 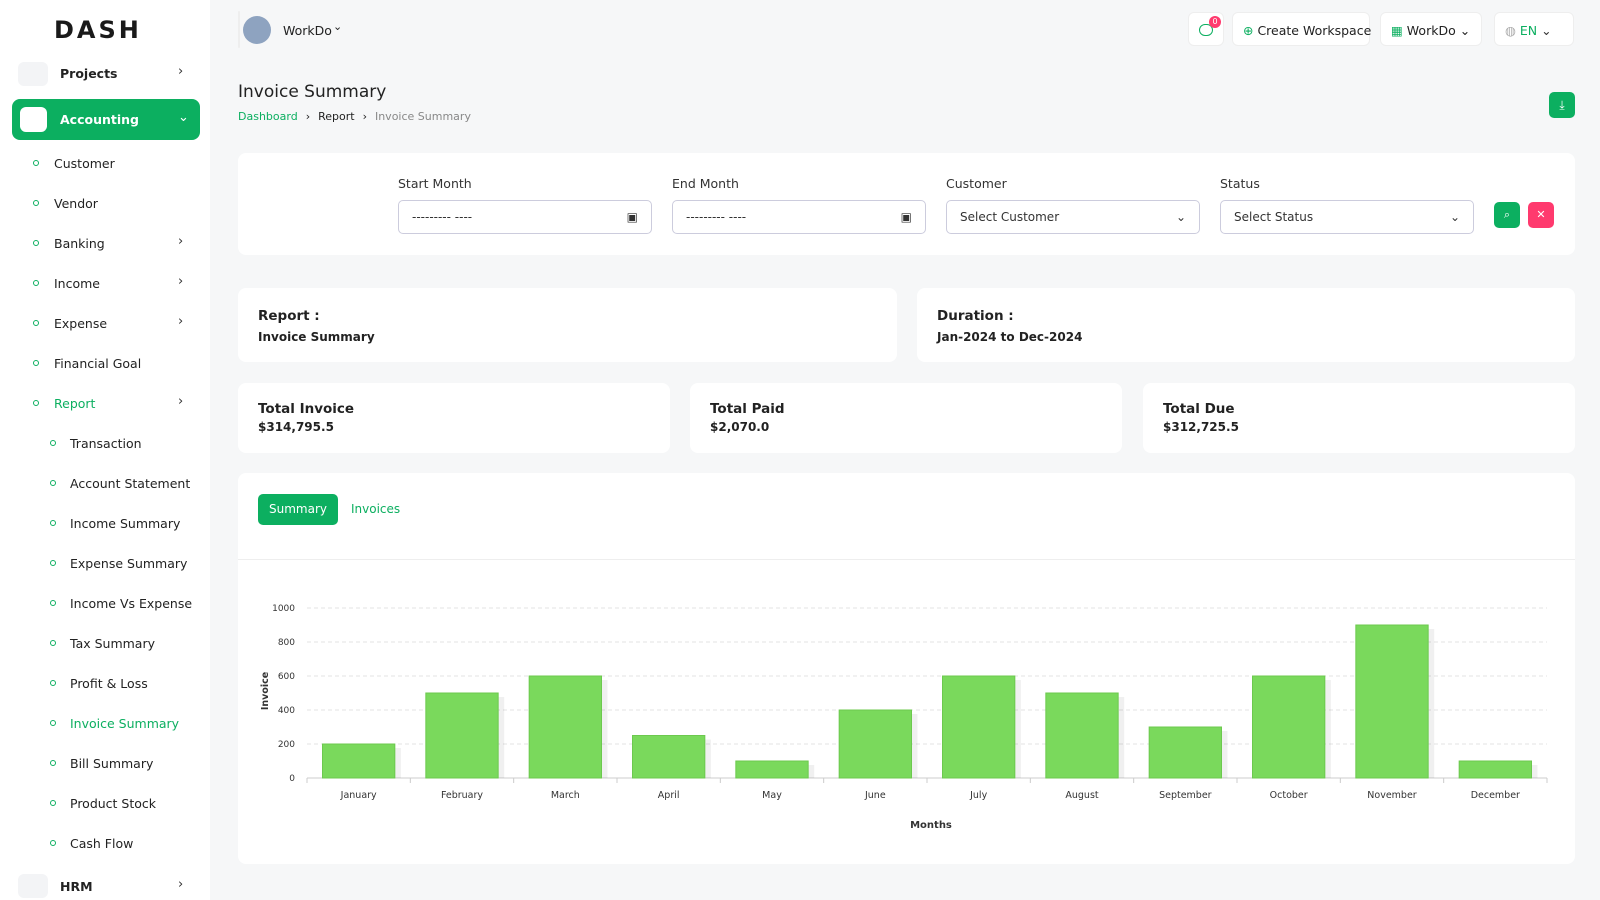 What do you see at coordinates (772, 795) in the screenshot?
I see `x-tick-label: May` at bounding box center [772, 795].